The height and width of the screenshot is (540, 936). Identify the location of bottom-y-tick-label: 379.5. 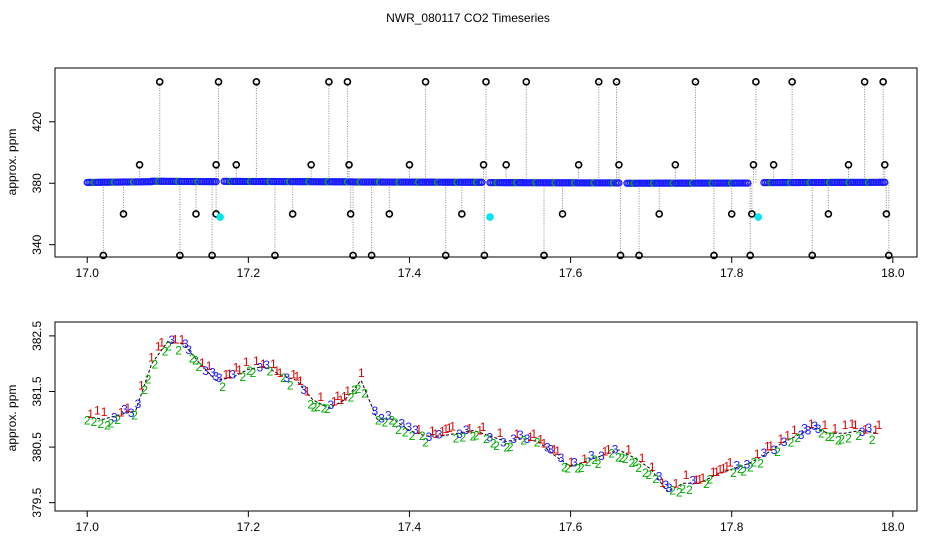
(37, 502).